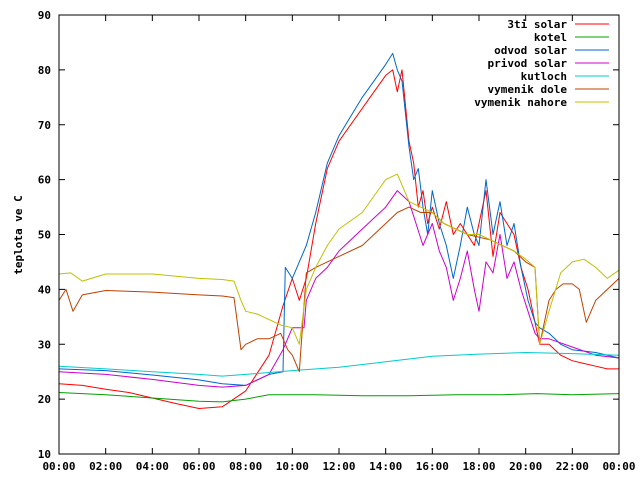  I want to click on y-tick-label: 20, so click(44, 399).